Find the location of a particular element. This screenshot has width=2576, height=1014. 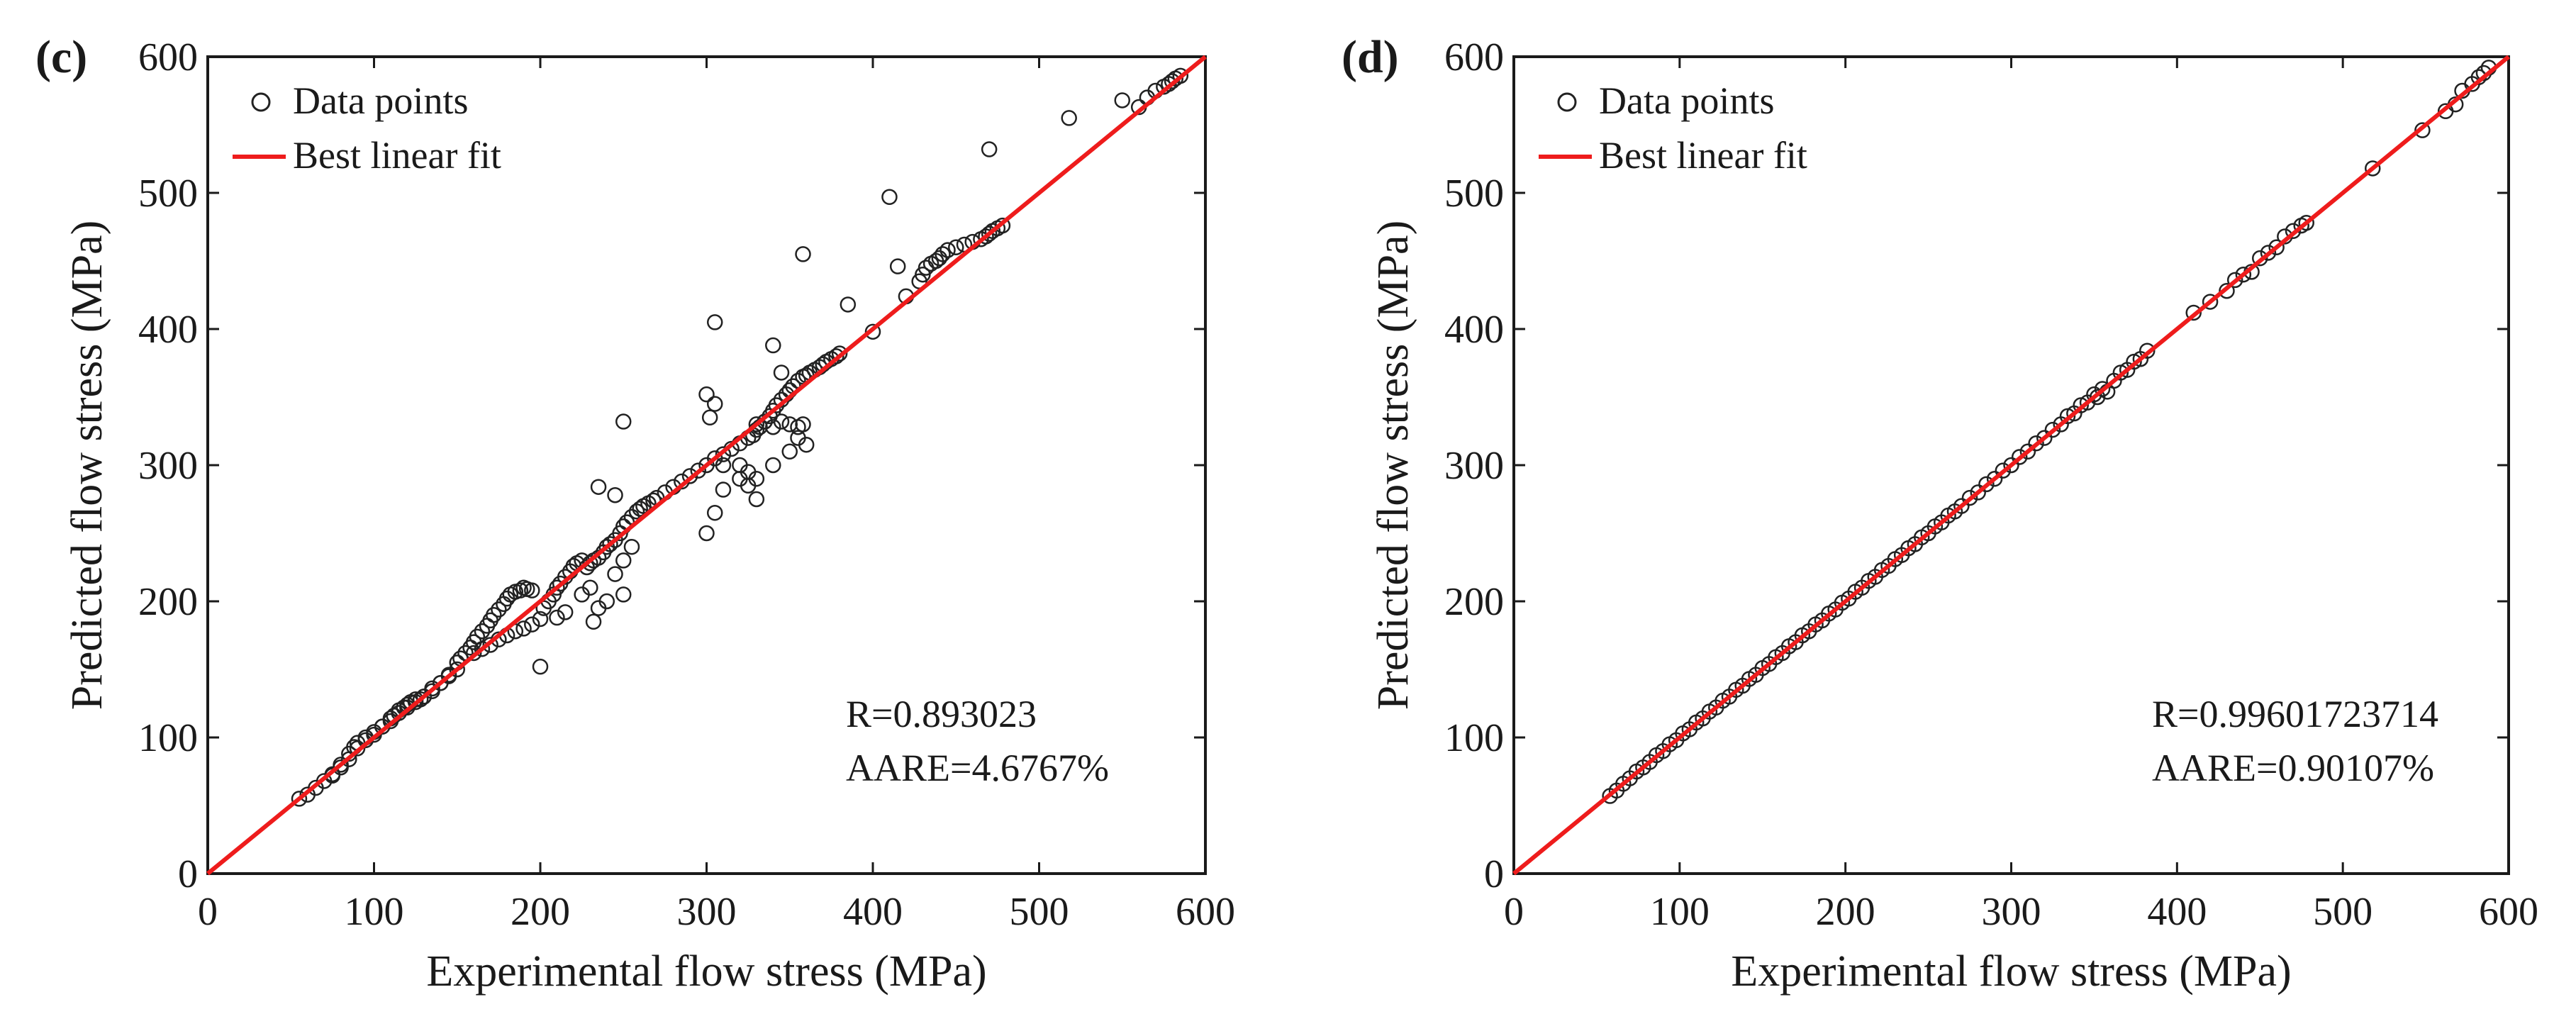

stat-r-value: R=0.99601723714 is located at coordinates (2295, 714).